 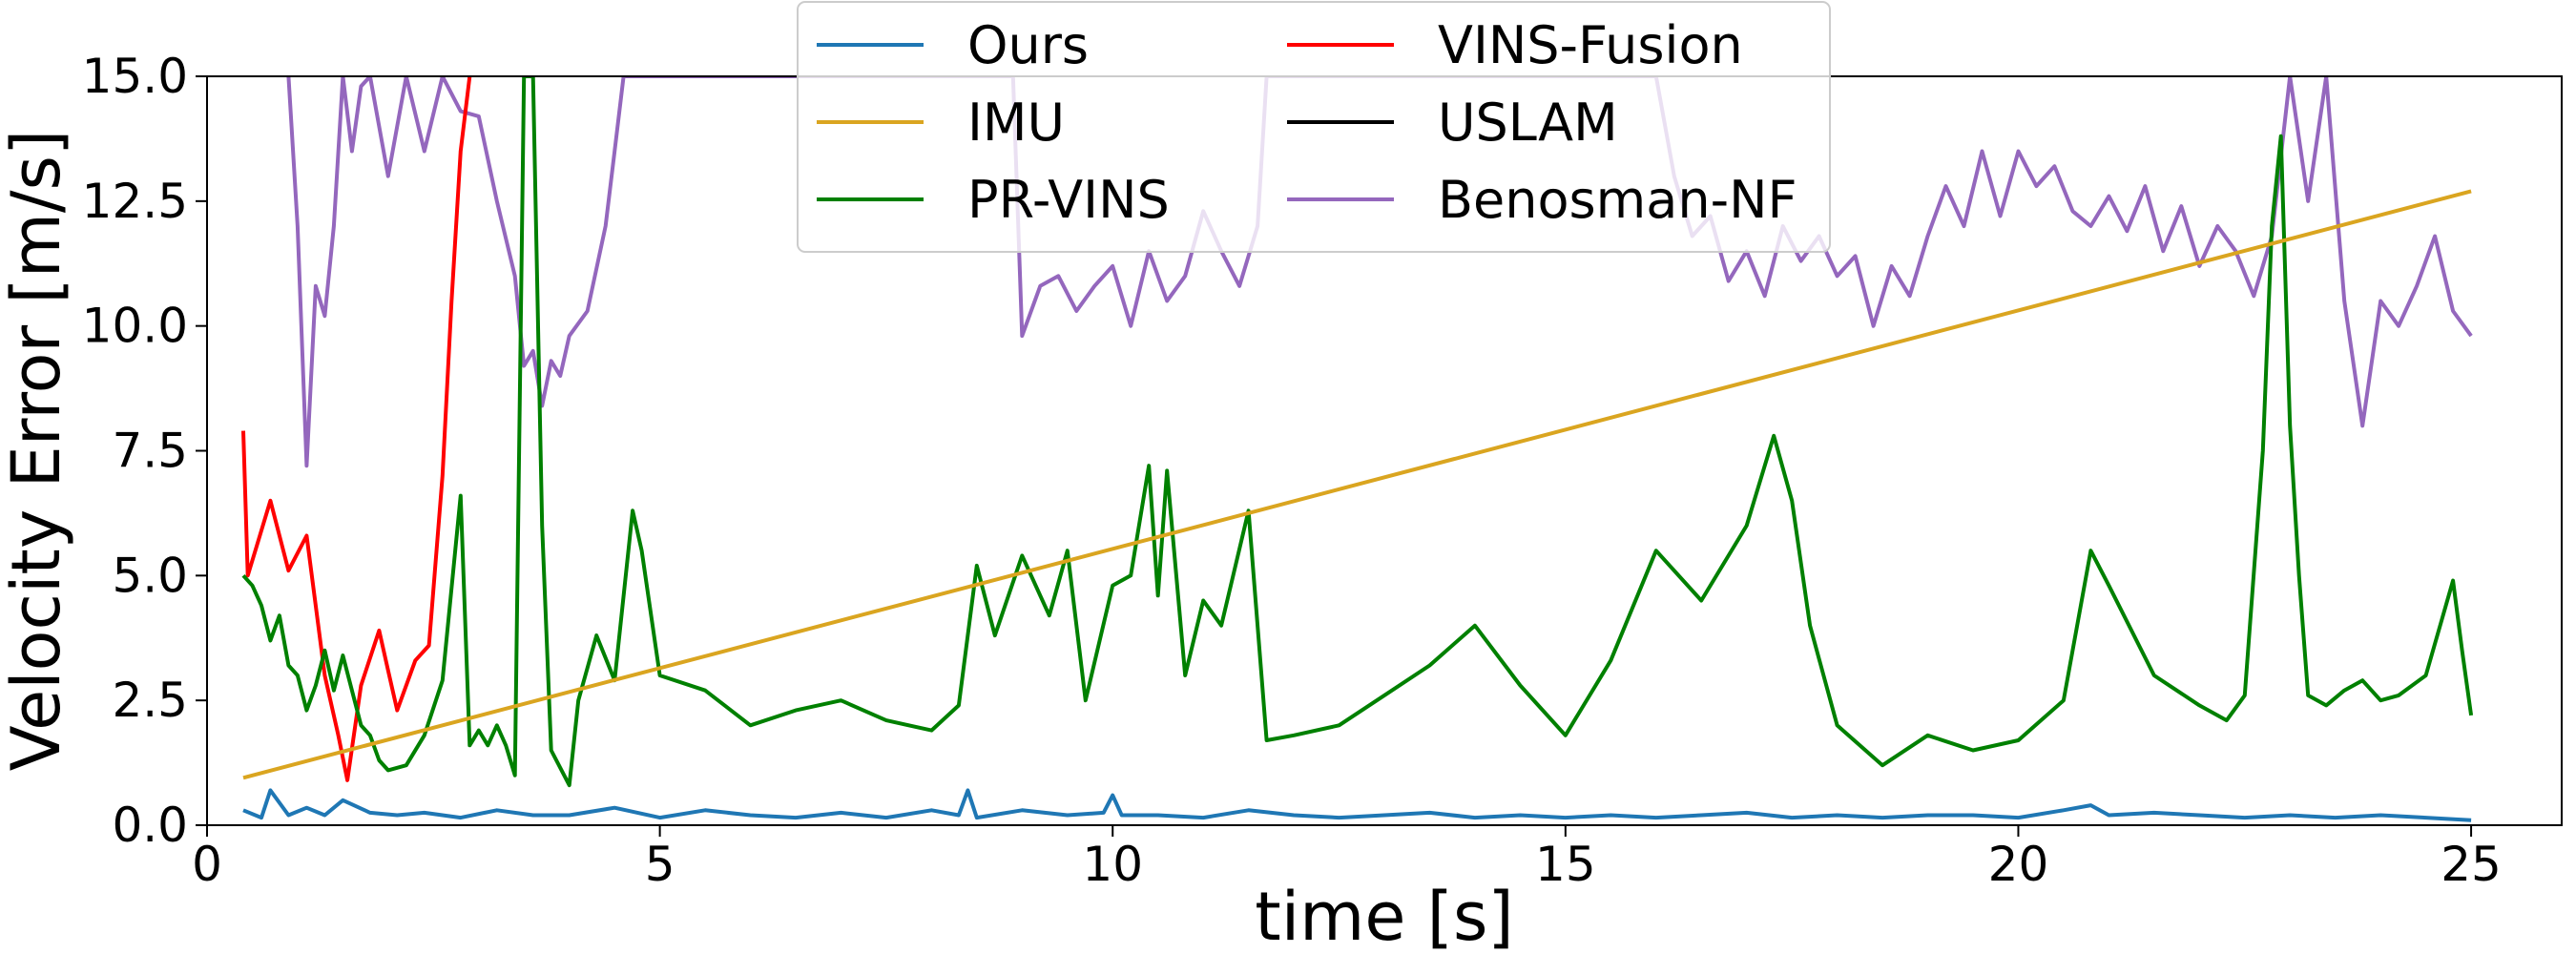 I want to click on legend-label-uslam: USLAM, so click(x=1528, y=123).